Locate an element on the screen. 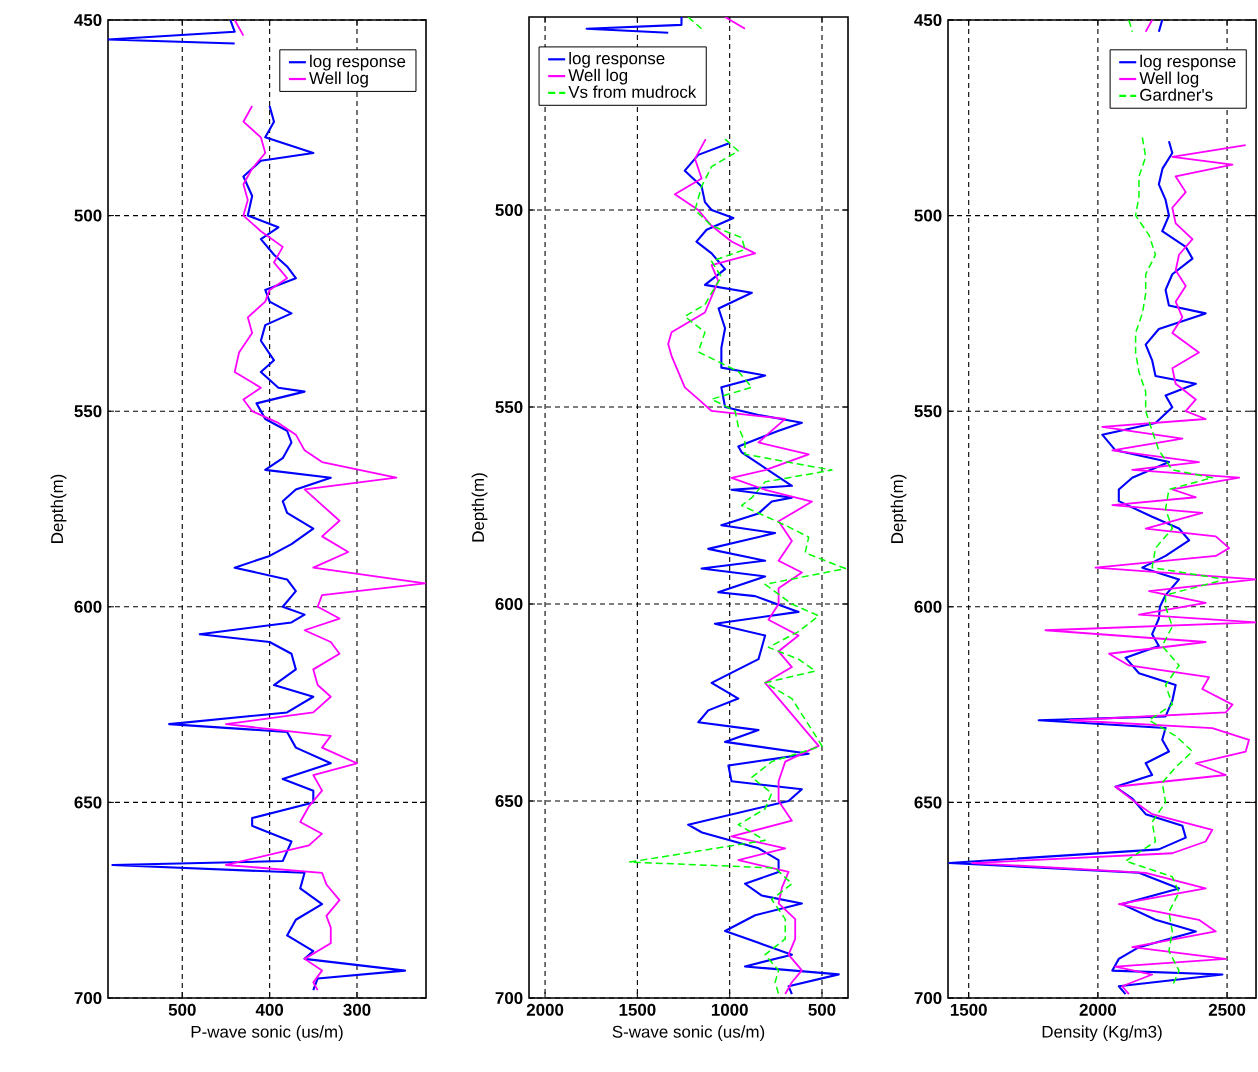 The width and height of the screenshot is (1258, 1072). x-tick-label: 2500 is located at coordinates (1227, 1009).